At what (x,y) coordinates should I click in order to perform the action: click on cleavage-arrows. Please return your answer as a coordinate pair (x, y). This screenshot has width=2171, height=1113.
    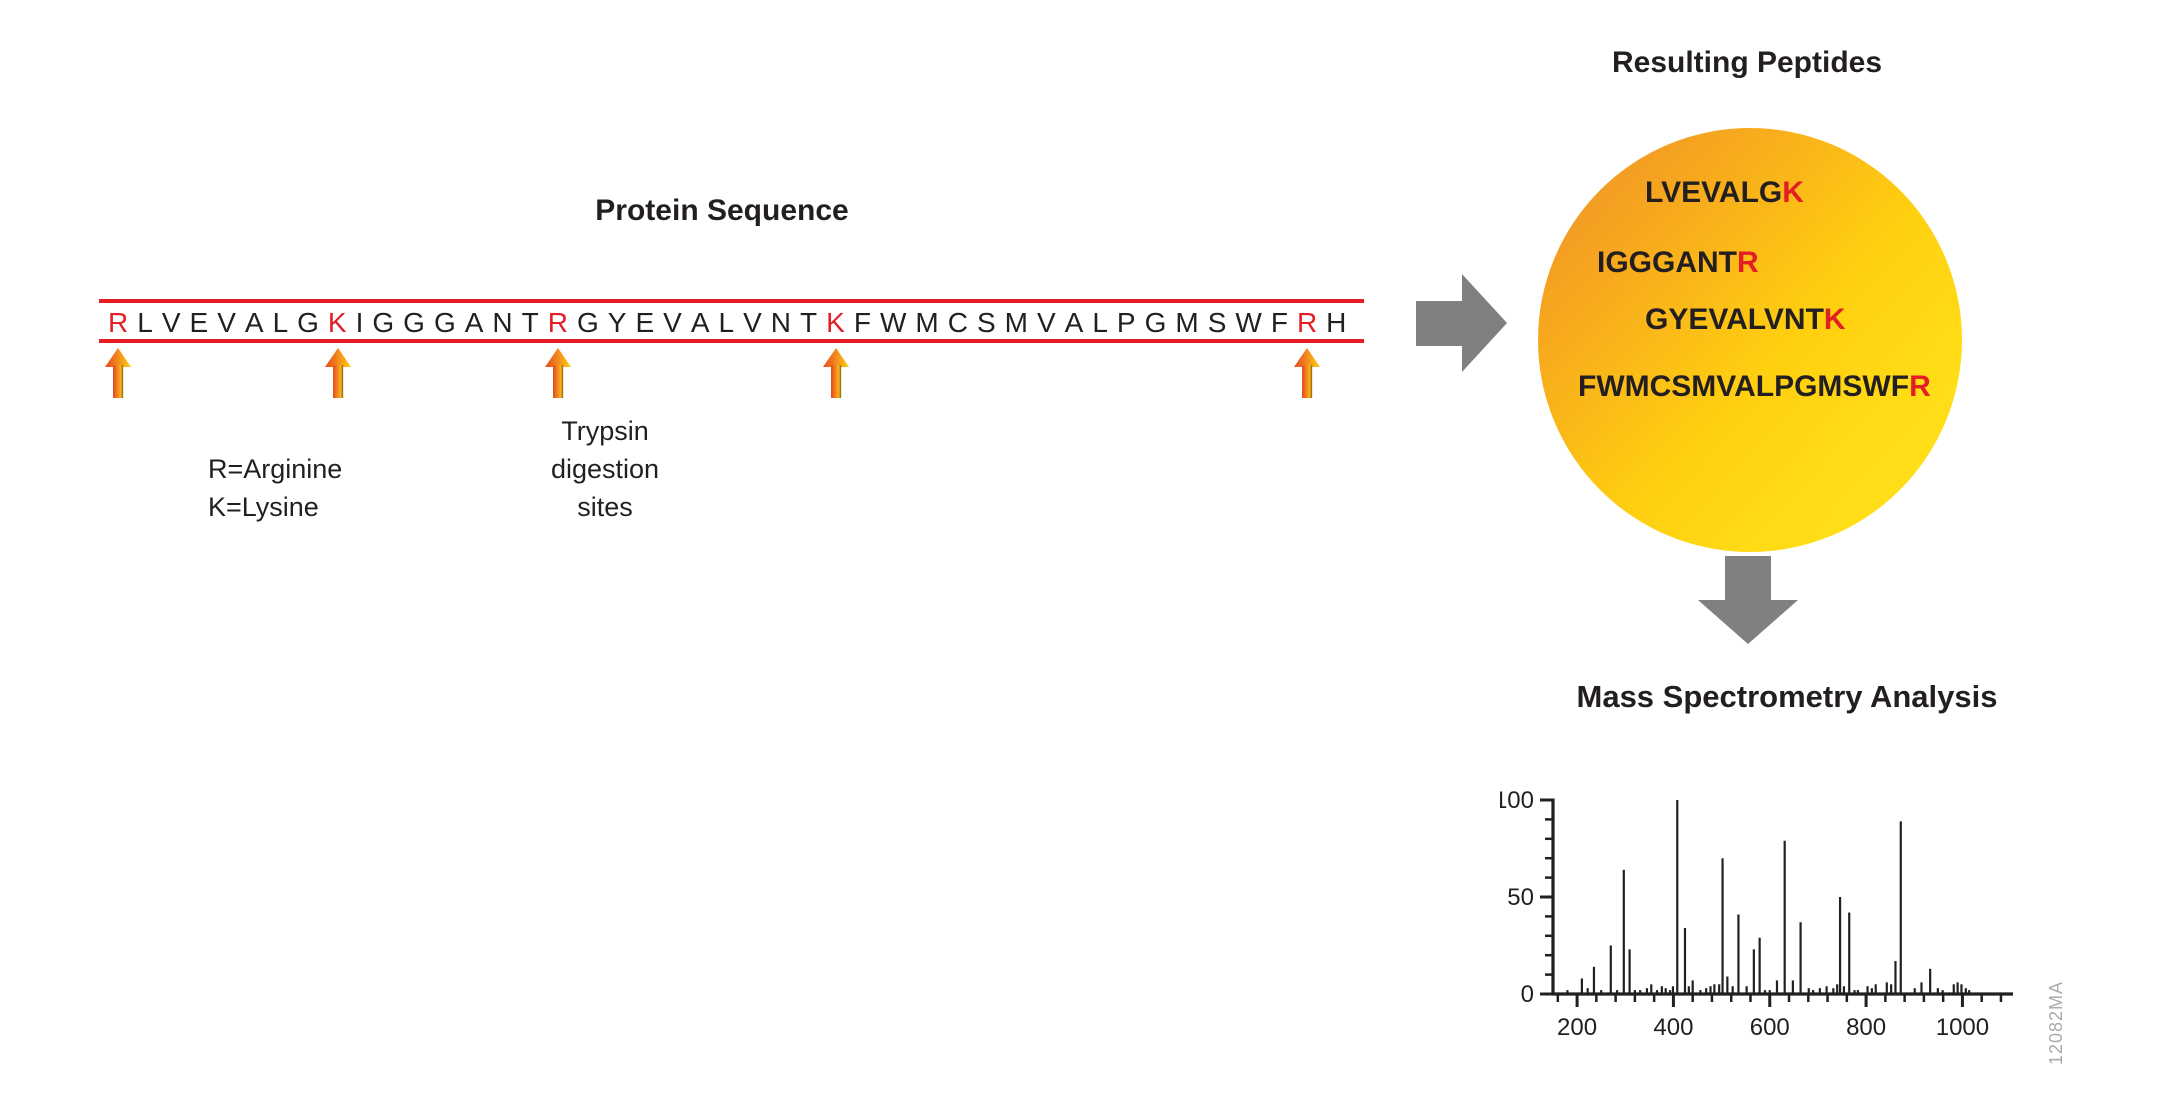
    Looking at the image, I should click on (731, 374).